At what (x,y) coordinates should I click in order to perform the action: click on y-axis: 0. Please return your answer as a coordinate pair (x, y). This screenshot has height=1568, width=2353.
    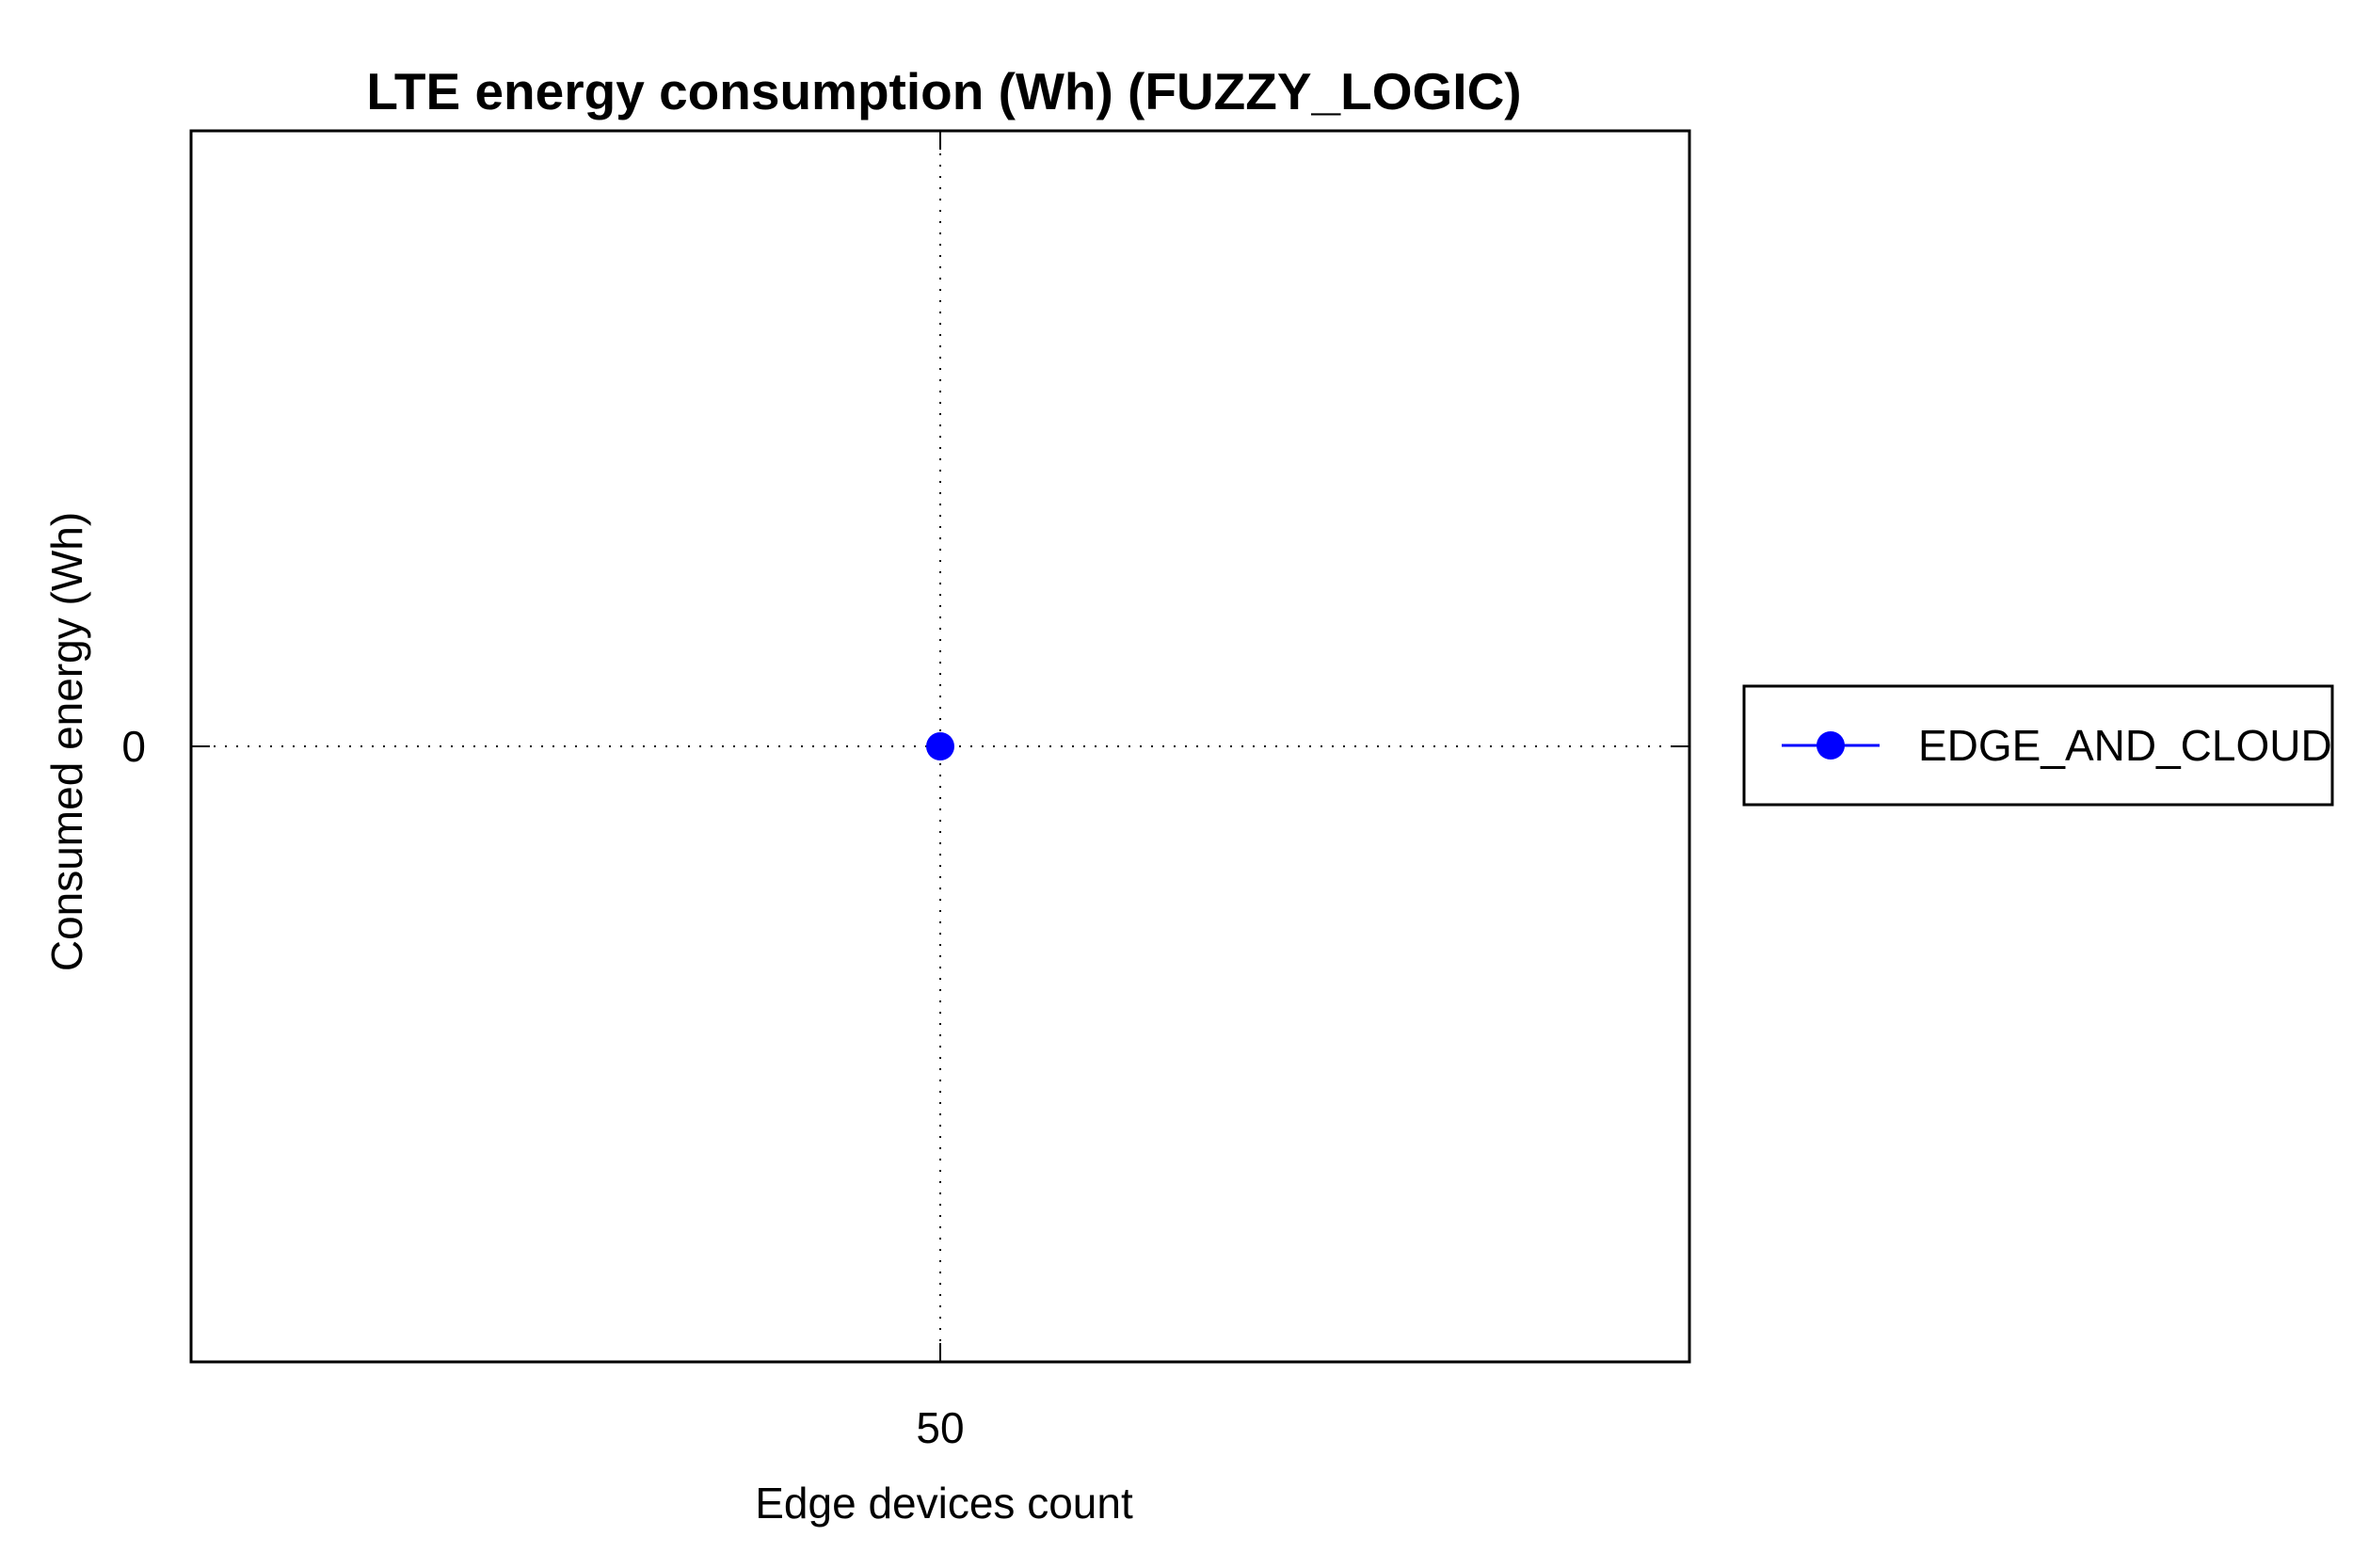
    Looking at the image, I should click on (905, 746).